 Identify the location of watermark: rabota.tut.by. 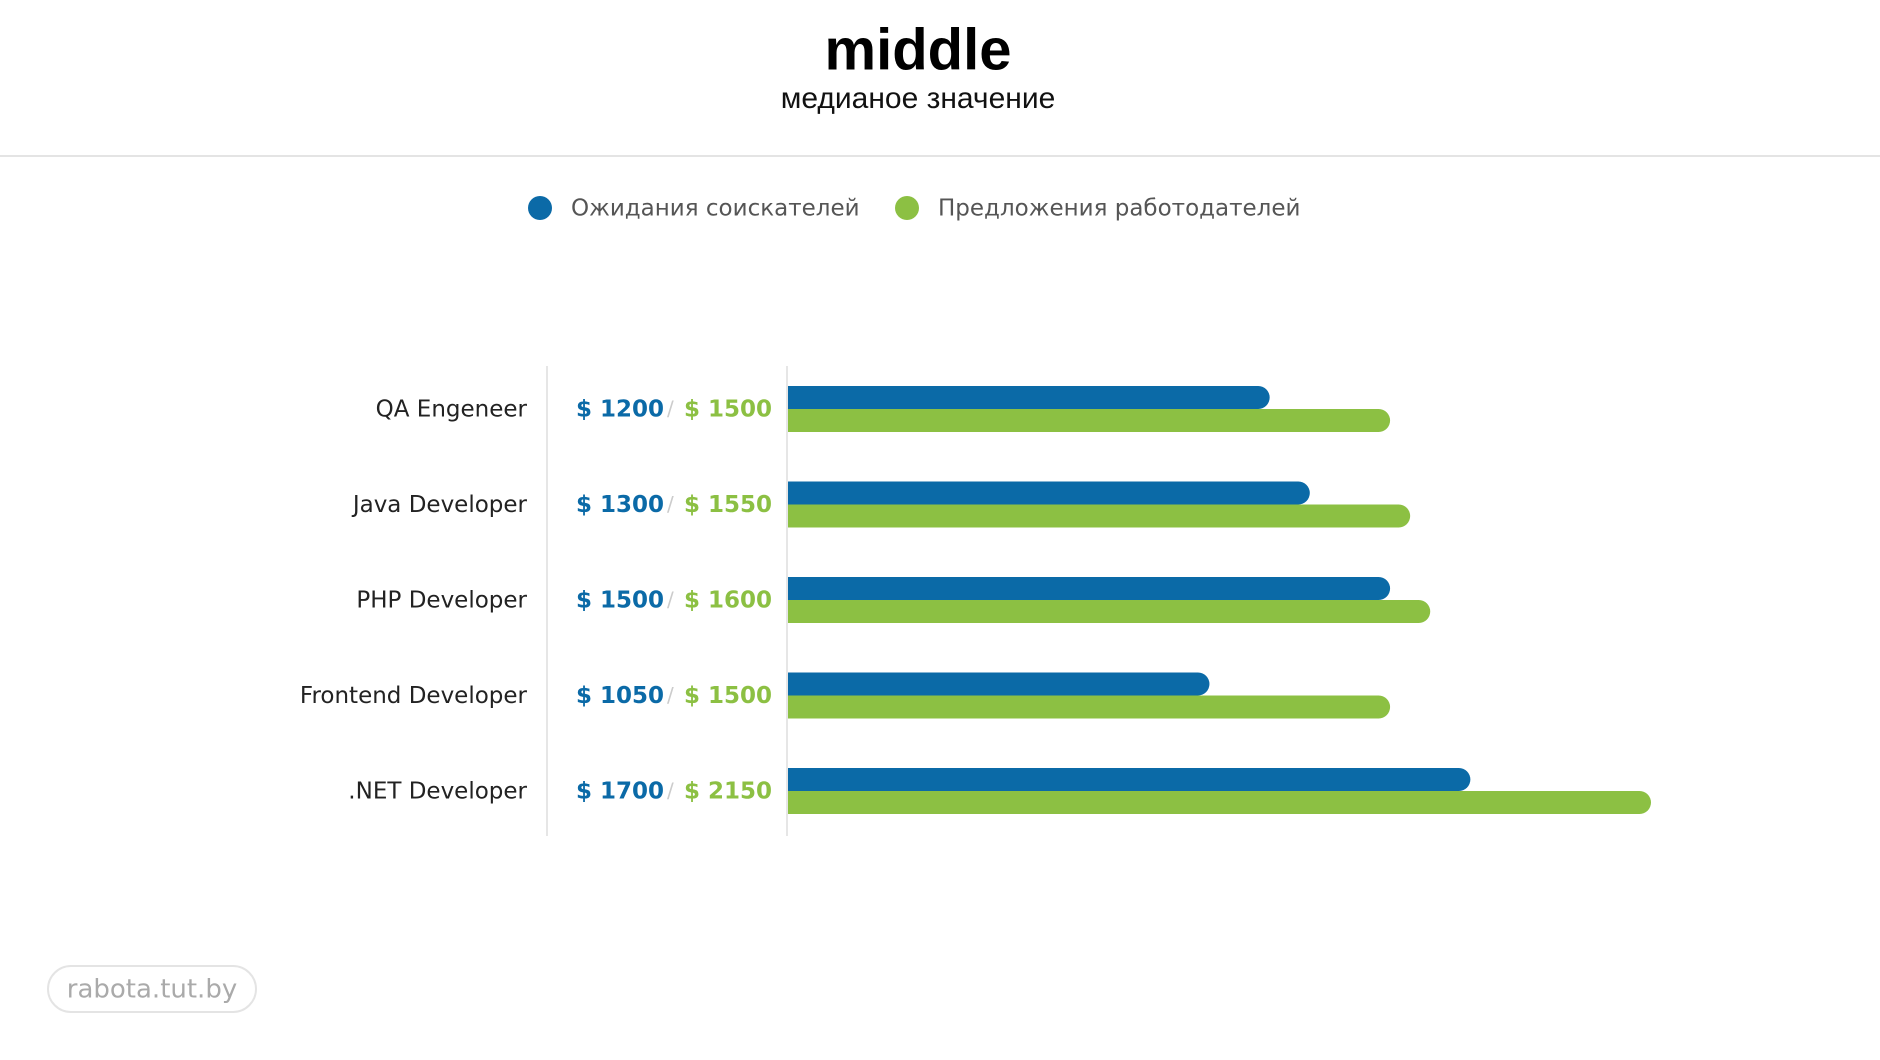
(152, 990).